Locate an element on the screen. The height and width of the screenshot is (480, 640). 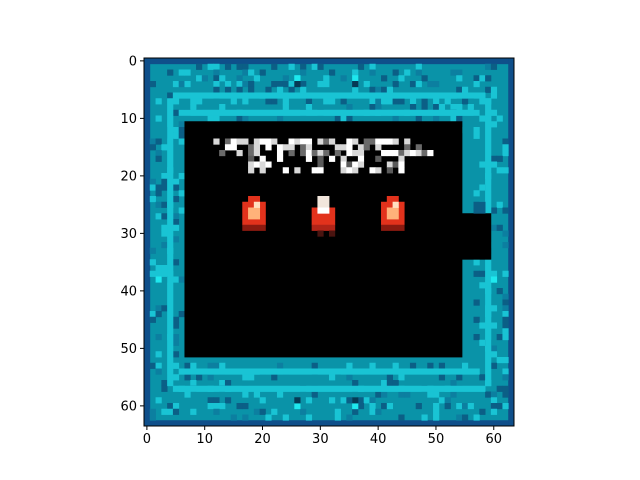
x-tick-label-50: 50 is located at coordinates (436, 439).